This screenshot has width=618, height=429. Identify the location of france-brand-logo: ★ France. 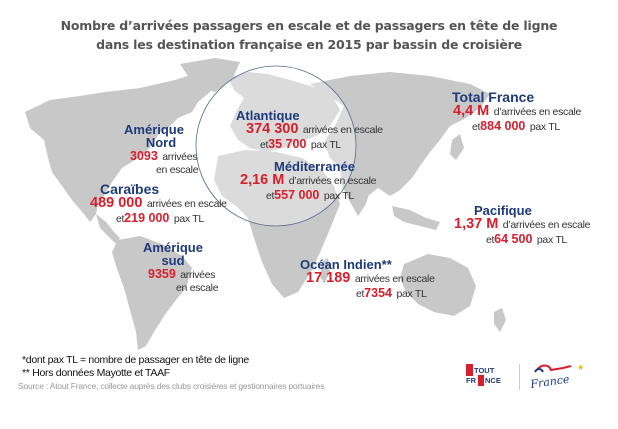
(557, 377).